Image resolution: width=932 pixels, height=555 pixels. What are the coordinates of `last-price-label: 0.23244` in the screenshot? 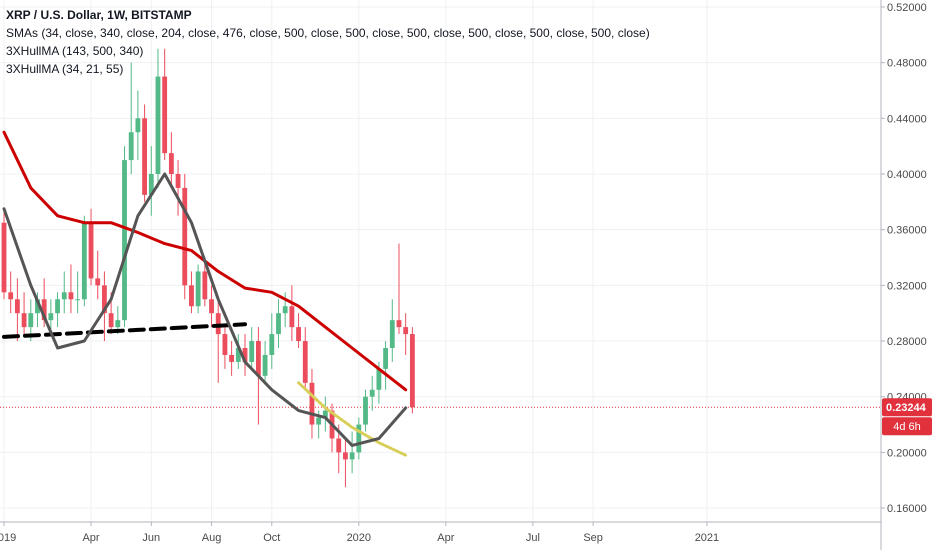 It's located at (906, 408).